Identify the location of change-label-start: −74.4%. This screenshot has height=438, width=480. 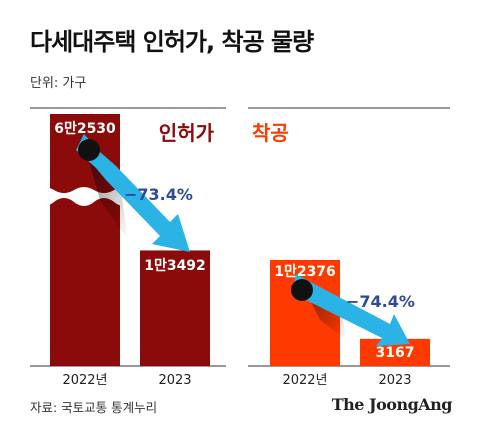
(380, 301).